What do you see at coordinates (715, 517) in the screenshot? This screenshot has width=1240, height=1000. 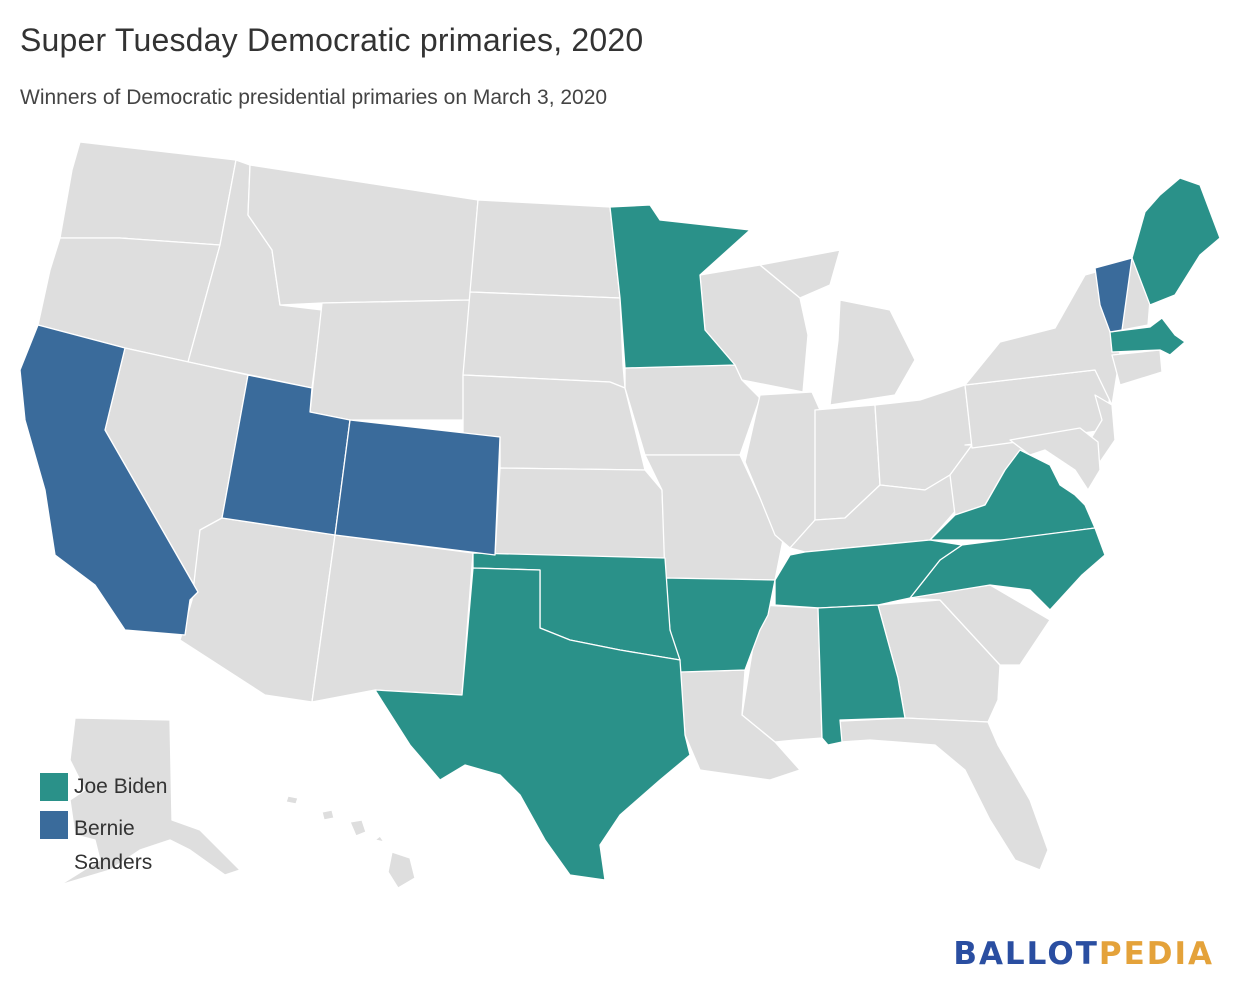 I see `state-missouri` at bounding box center [715, 517].